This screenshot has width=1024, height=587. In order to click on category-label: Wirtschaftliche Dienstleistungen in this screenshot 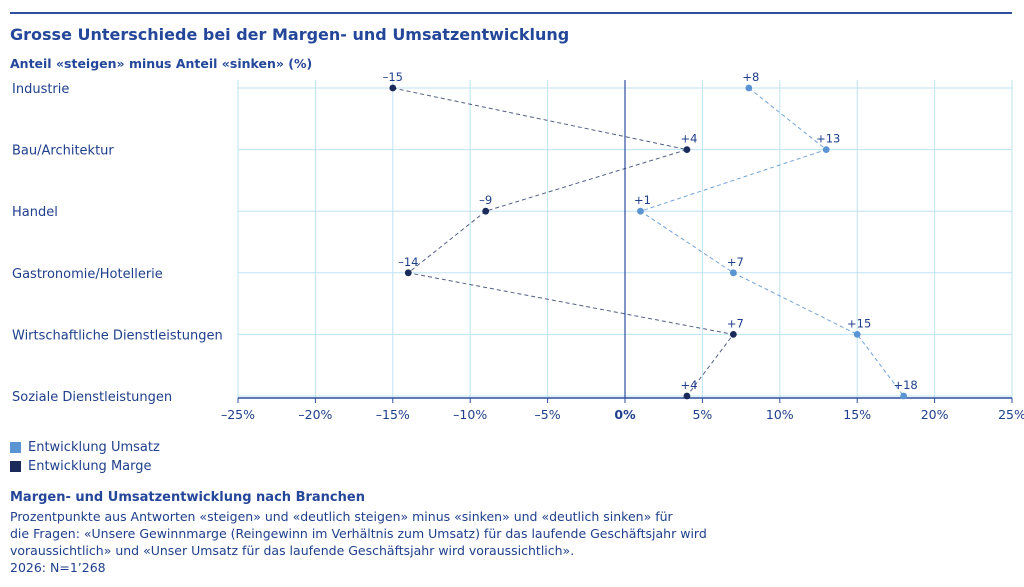, I will do `click(117, 335)`.